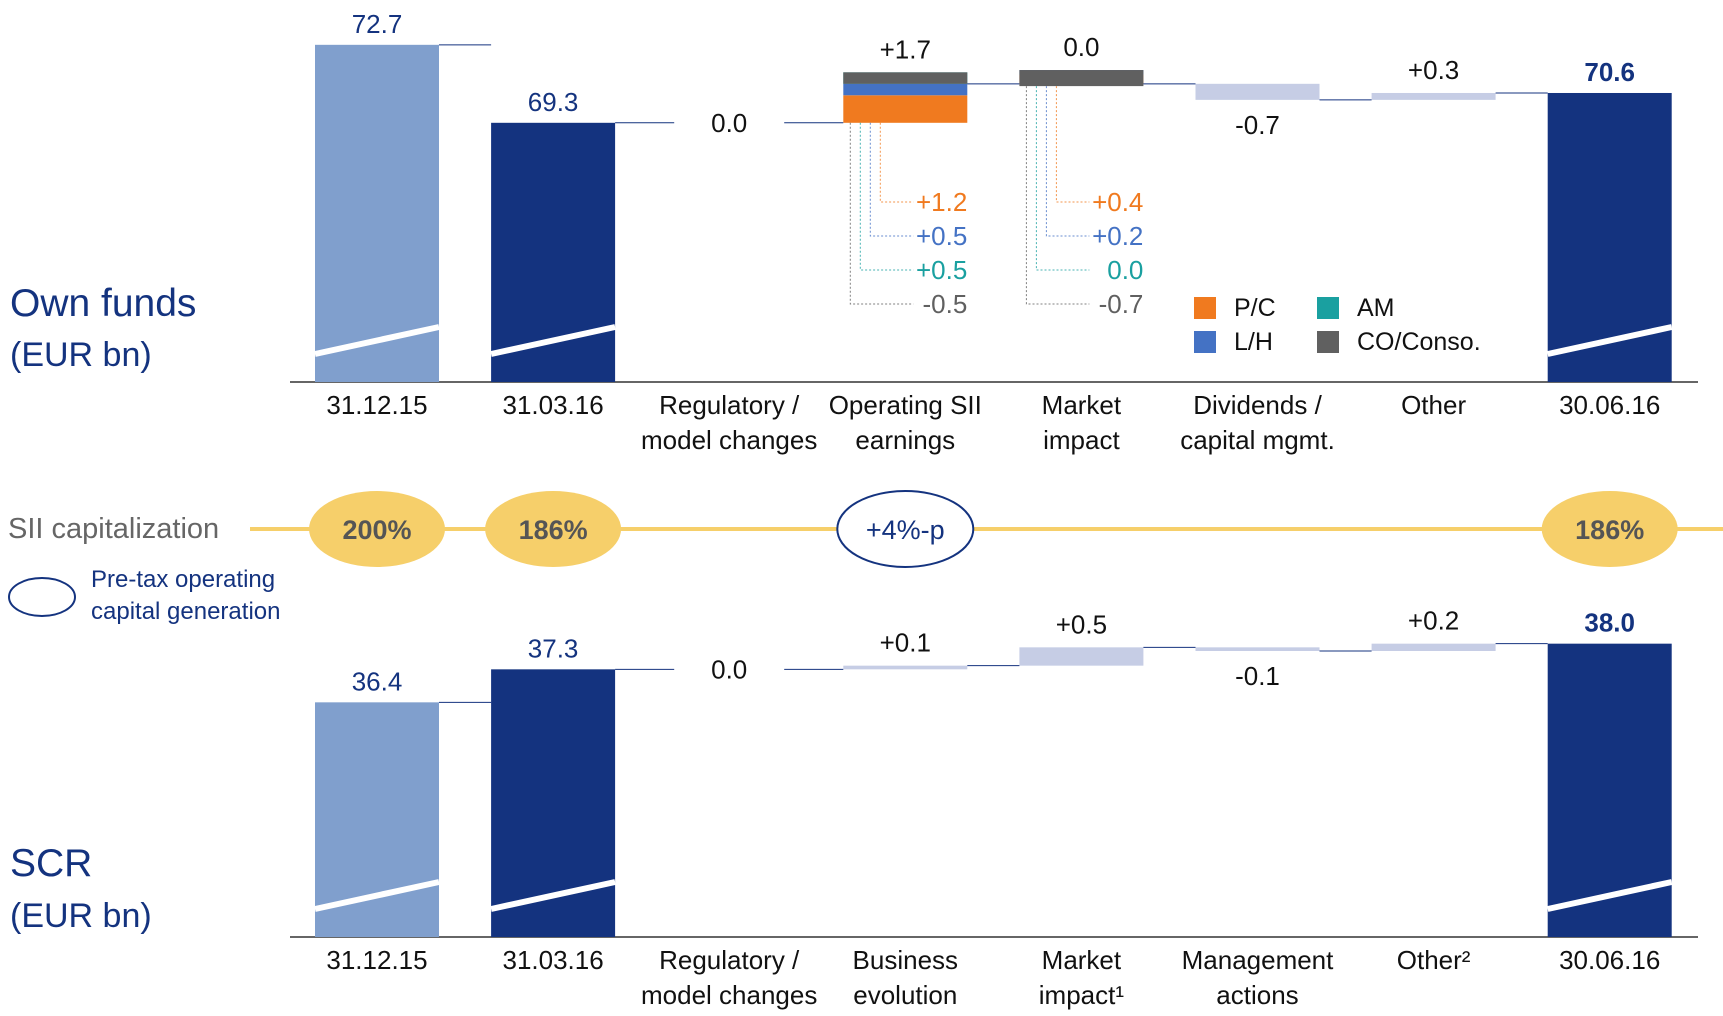 The image size is (1723, 1016). What do you see at coordinates (905, 643) in the screenshot?
I see `value-label: +0.1` at bounding box center [905, 643].